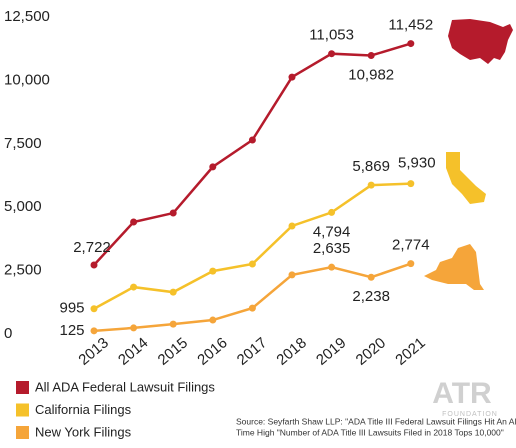  Describe the element at coordinates (332, 248) in the screenshot. I see `data-label: 2,635` at that location.